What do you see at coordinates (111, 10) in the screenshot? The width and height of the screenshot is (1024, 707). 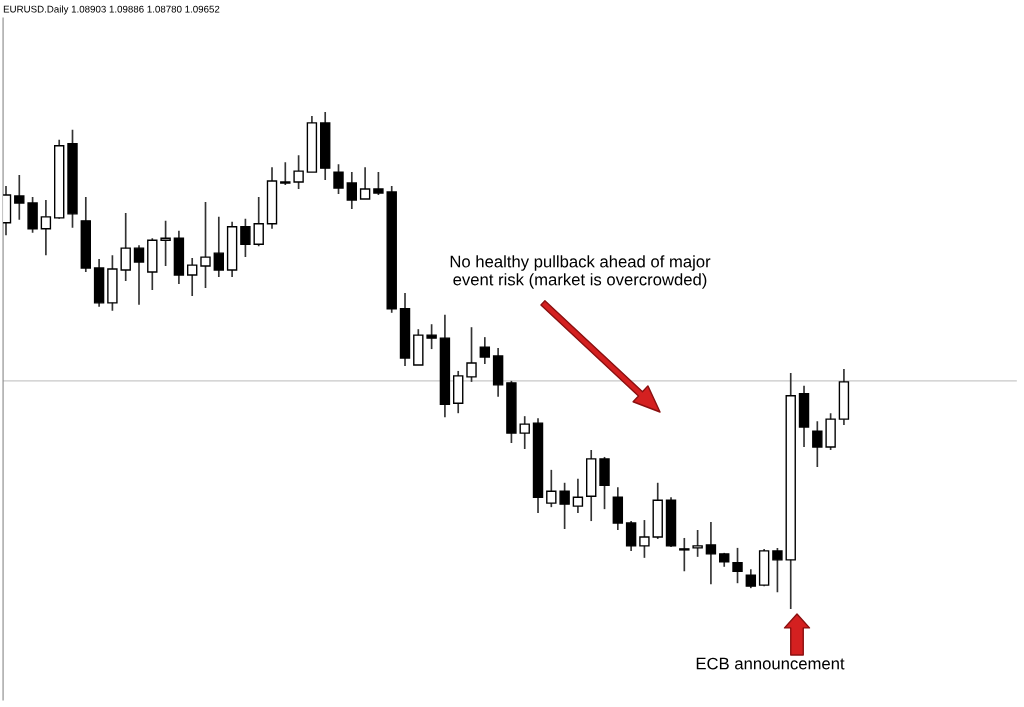 I see `chart-title: EURUSD.Daily 1.08903 1.09886 1.08780 1.09652` at bounding box center [111, 10].